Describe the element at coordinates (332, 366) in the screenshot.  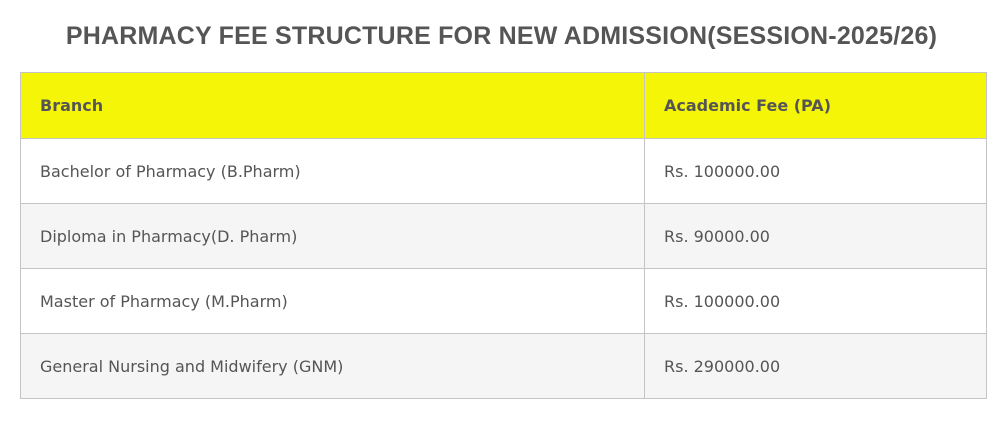
I see `branch-cell: General Nursing and Midwifery (GNM)` at that location.